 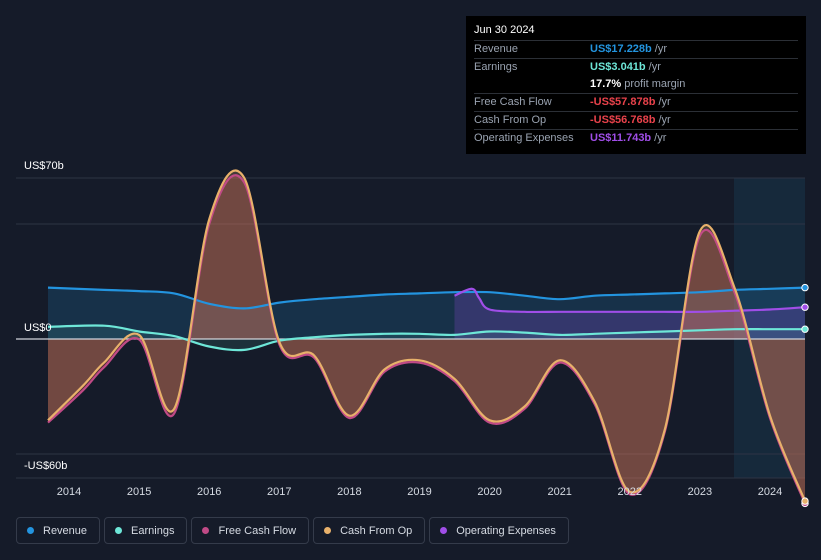 I want to click on earnings-area, so click(x=426, y=338).